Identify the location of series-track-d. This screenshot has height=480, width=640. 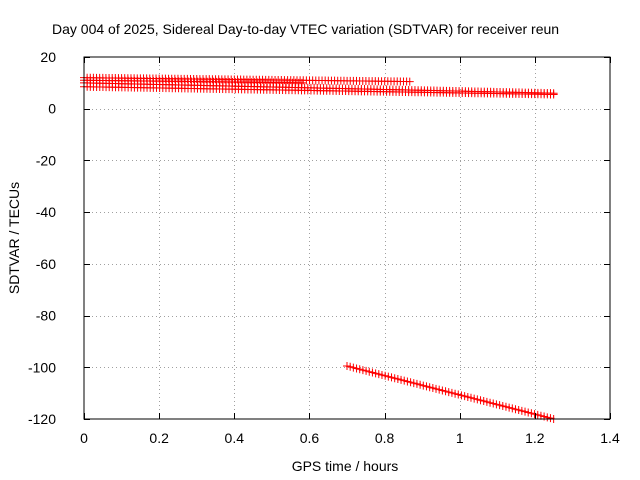
(319, 90).